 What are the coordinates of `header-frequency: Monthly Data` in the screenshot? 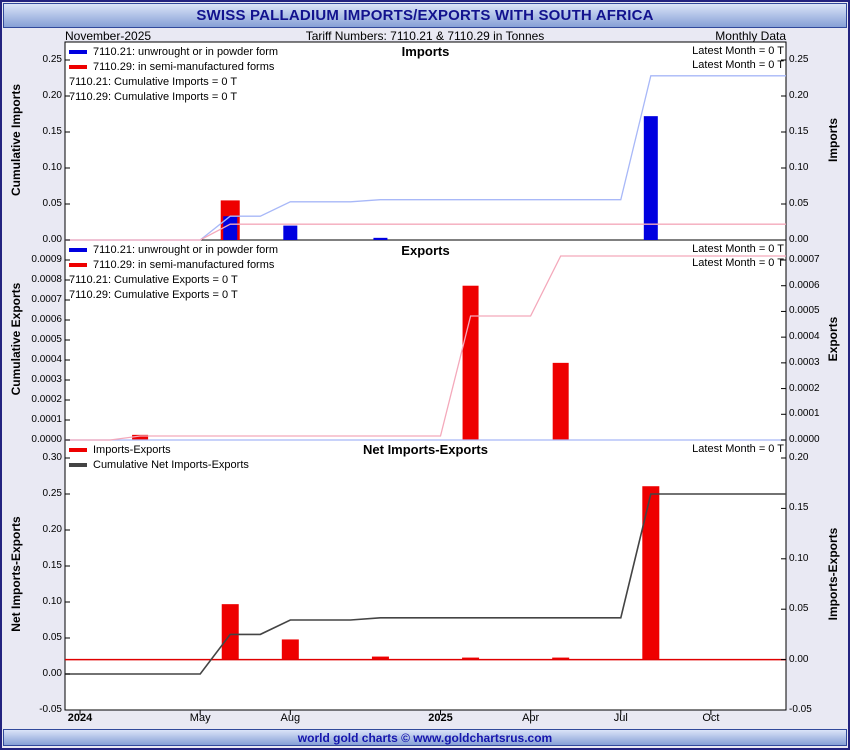 It's located at (750, 36).